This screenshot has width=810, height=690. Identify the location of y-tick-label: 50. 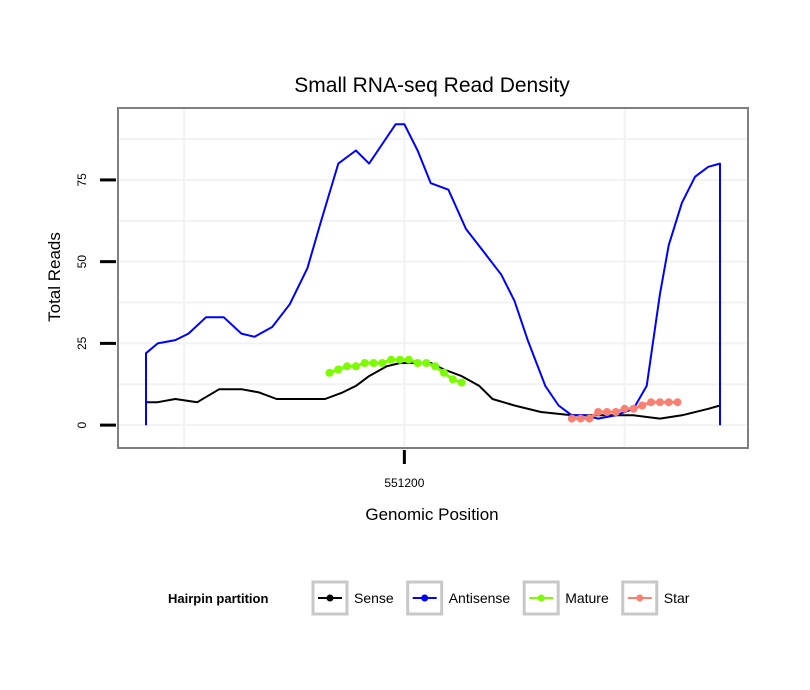
(82, 262).